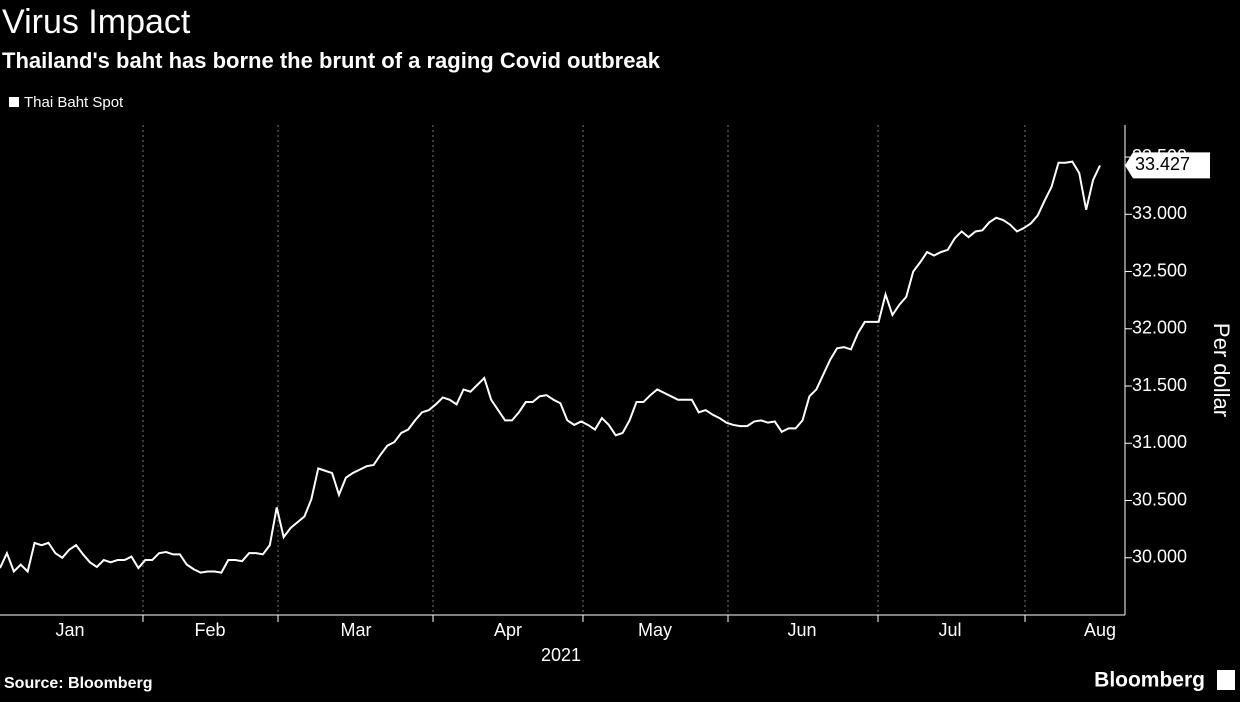 The width and height of the screenshot is (1240, 702). Describe the element at coordinates (209, 630) in the screenshot. I see `x-tick-label: Feb` at that location.